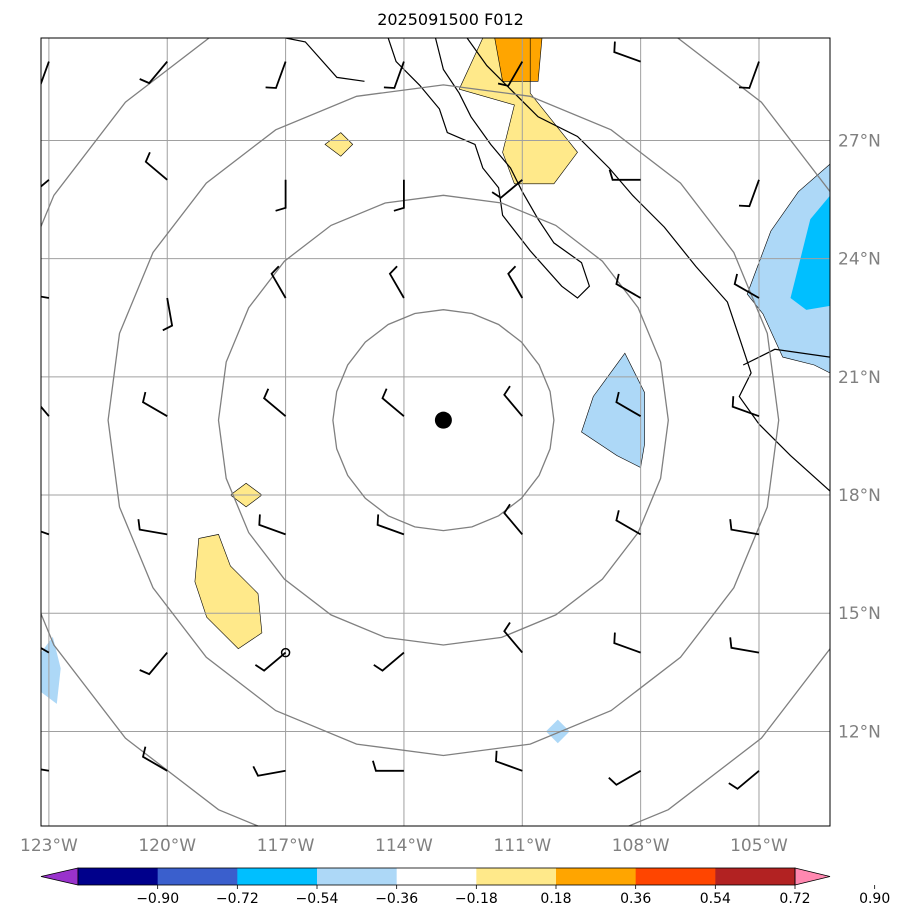 The image size is (901, 924). I want to click on colorbar-tick-label: 0.18, so click(555, 899).